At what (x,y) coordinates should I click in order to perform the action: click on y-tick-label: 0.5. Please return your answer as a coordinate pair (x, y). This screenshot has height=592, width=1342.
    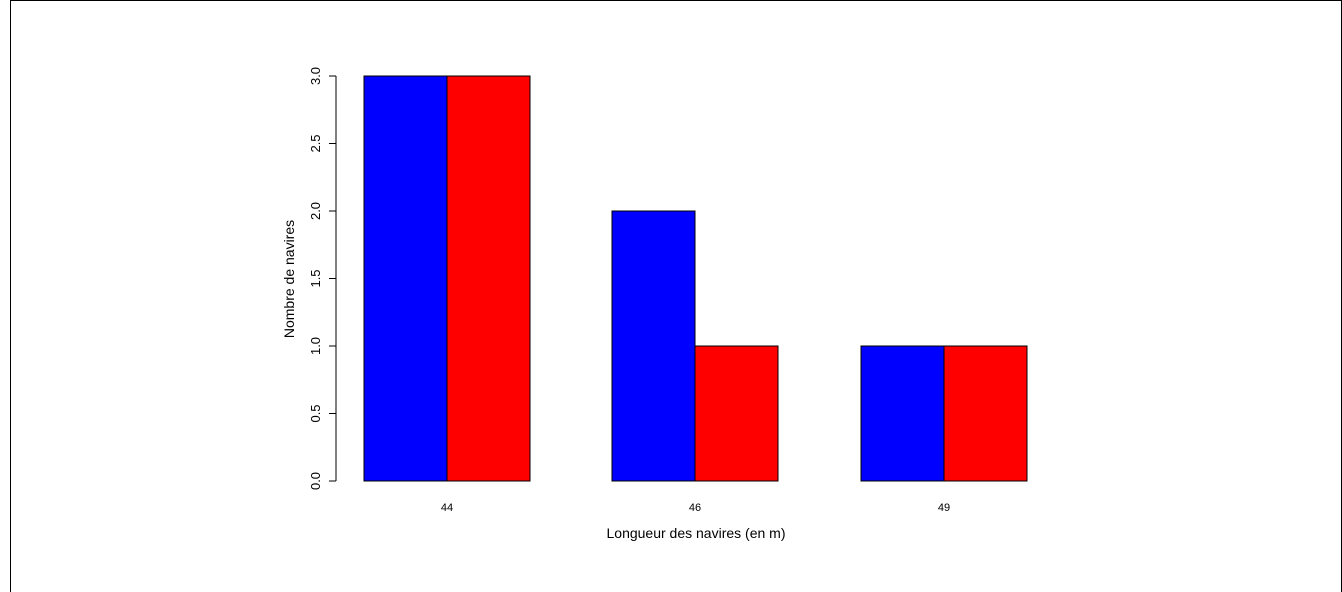
    Looking at the image, I should click on (315, 413).